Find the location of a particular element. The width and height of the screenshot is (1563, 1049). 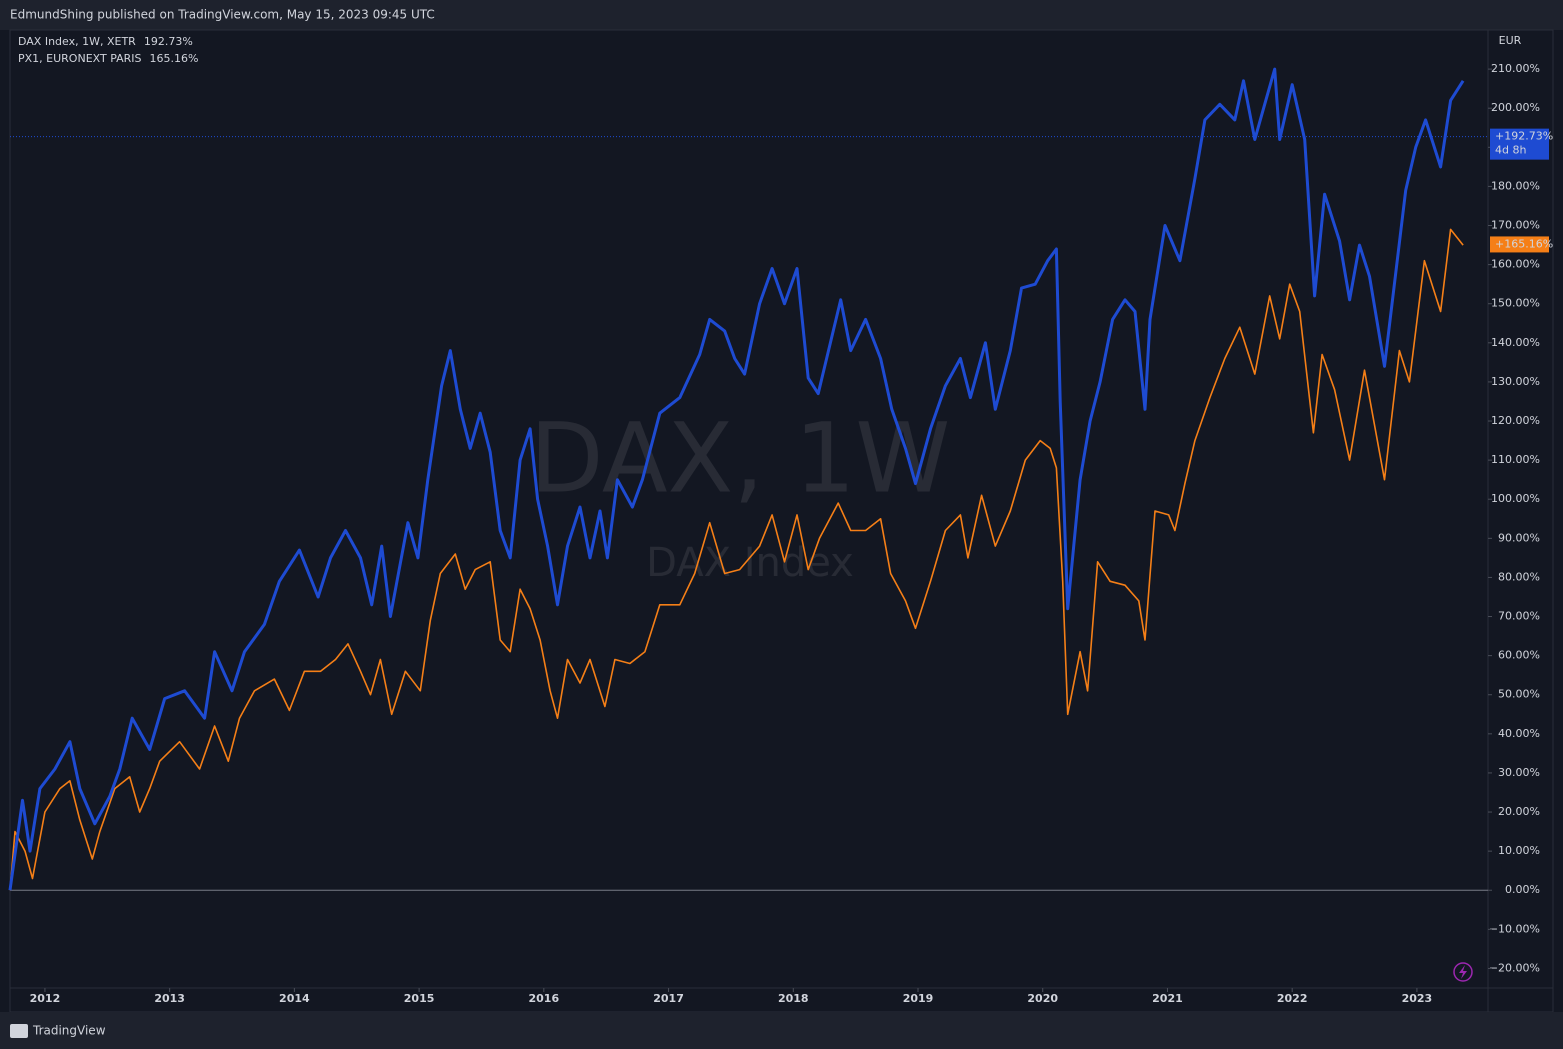

y-tick-label: 120.00% is located at coordinates (1515, 420).